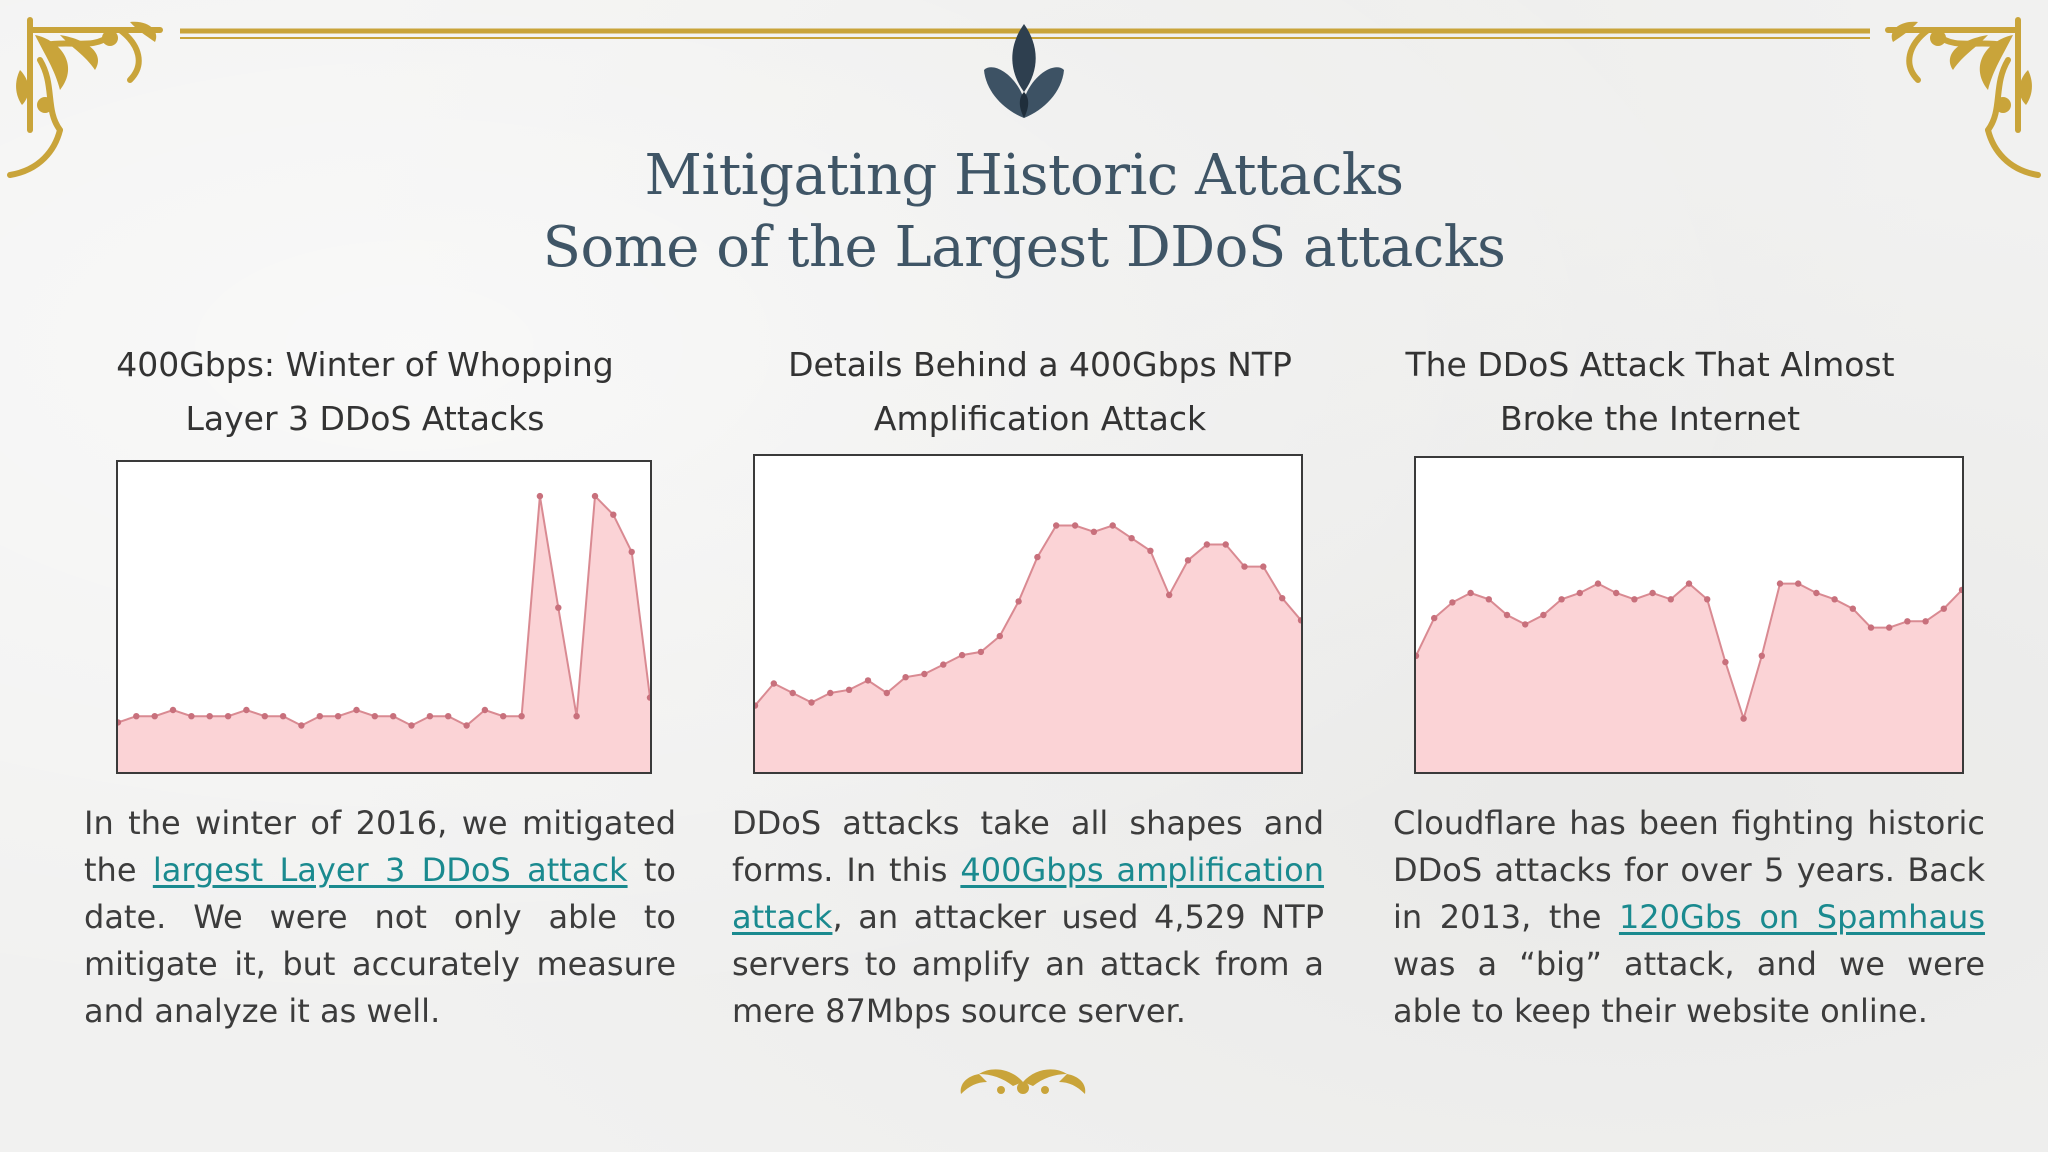 Image resolution: width=2048 pixels, height=1152 pixels. What do you see at coordinates (1801, 917) in the screenshot?
I see `spamhaus-attack-link: 120Gbs on Spamhaus` at bounding box center [1801, 917].